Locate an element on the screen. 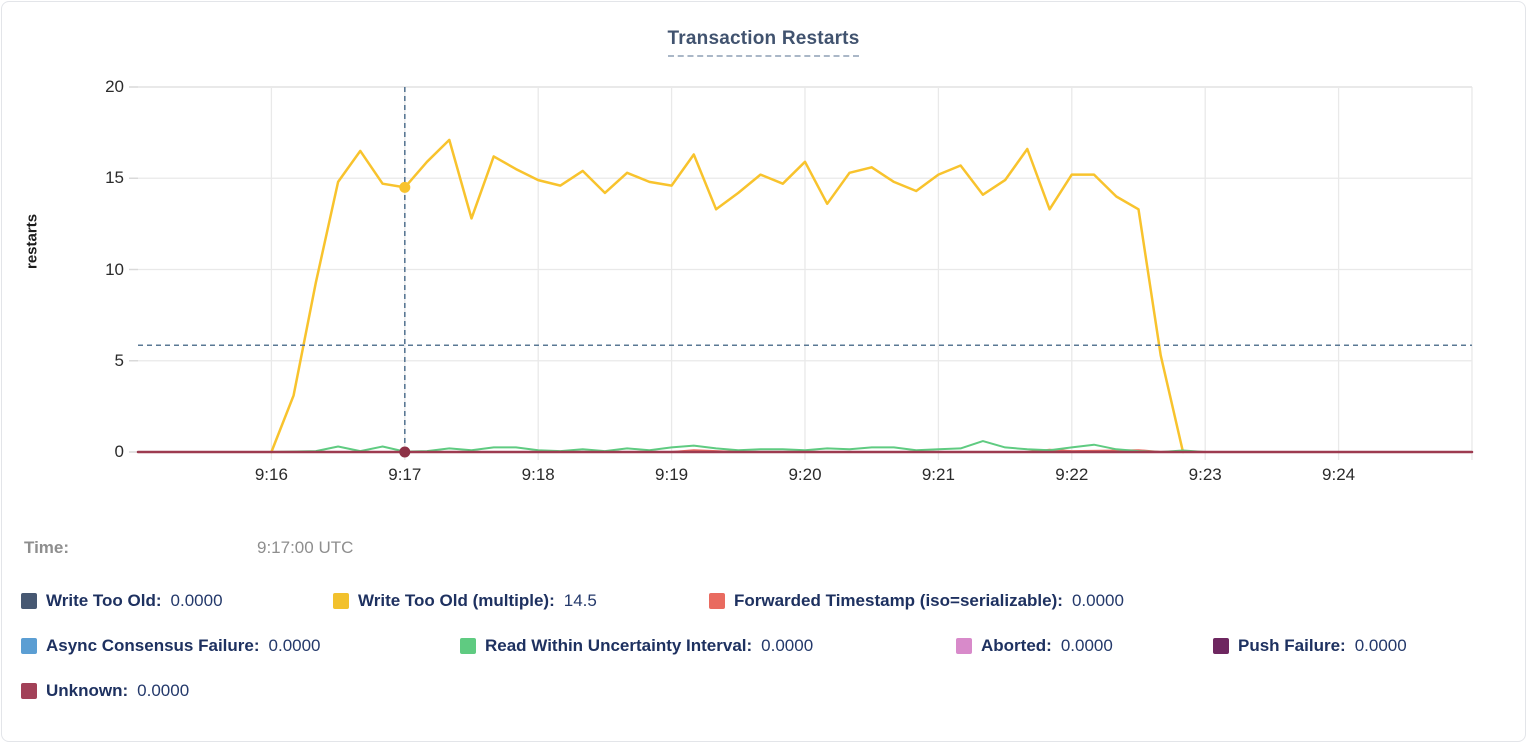 The width and height of the screenshot is (1528, 744). legend-swatch-write-too-old is located at coordinates (29, 601).